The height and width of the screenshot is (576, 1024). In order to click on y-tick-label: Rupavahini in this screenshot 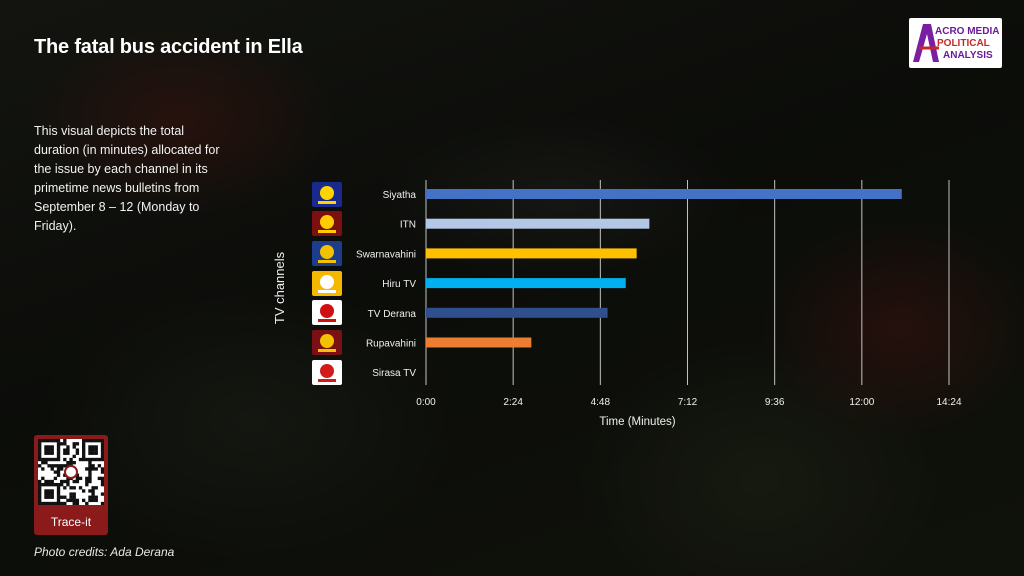, I will do `click(391, 344)`.